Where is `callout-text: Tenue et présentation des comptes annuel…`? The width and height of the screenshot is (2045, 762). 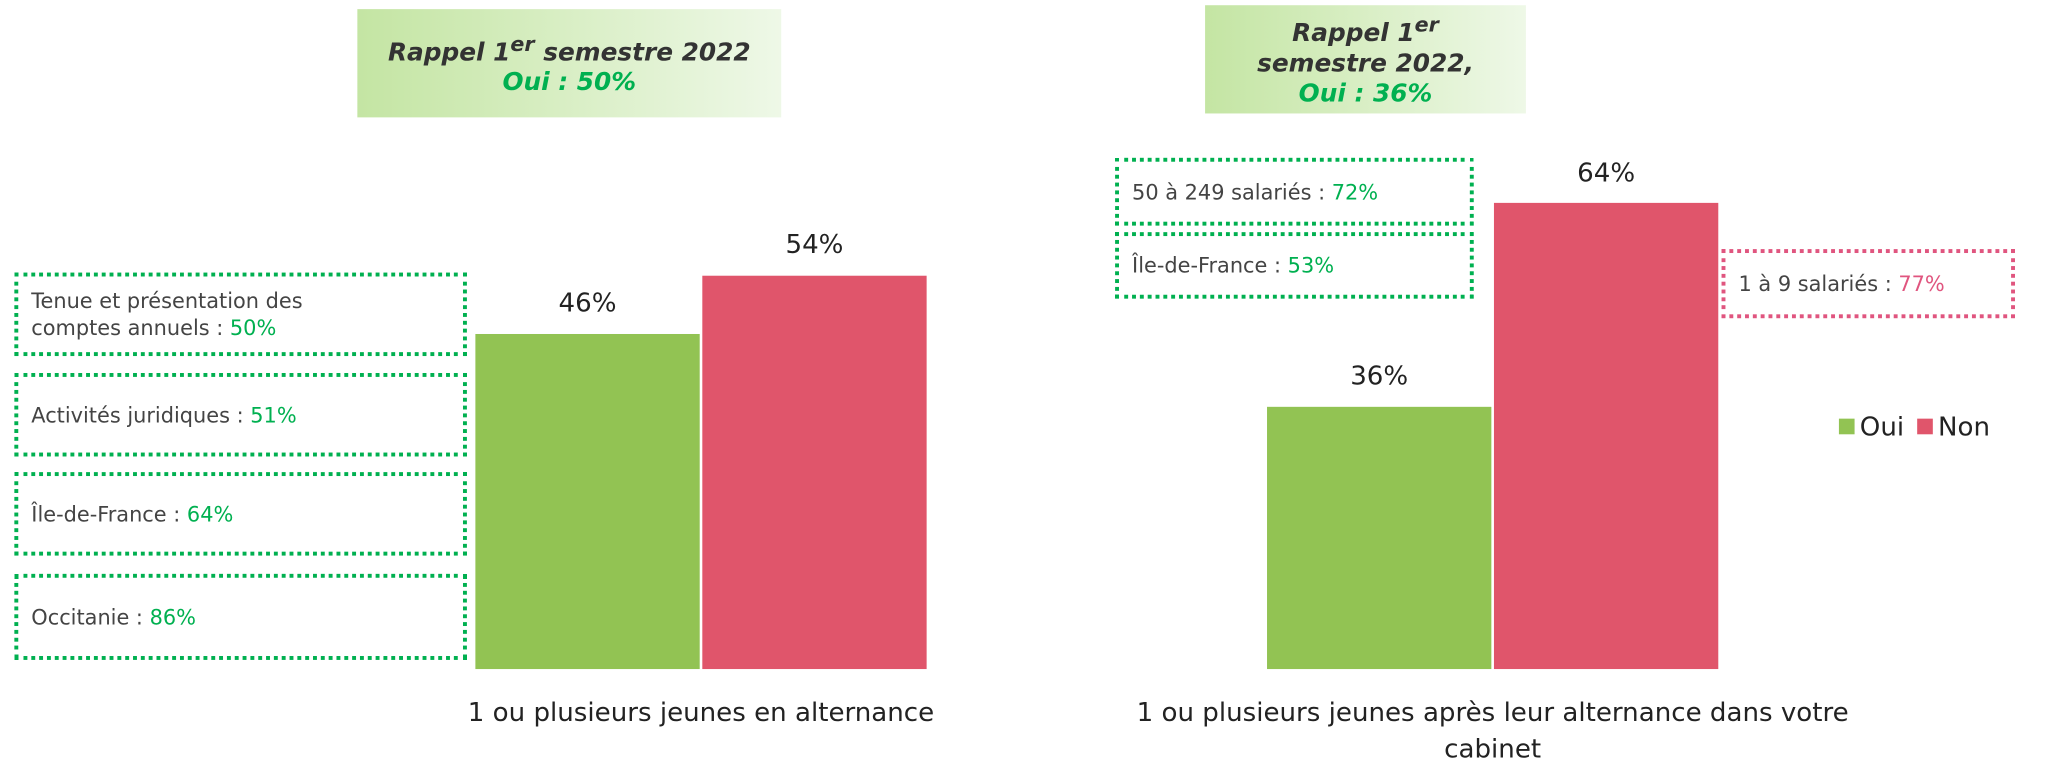
callout-text: Tenue et présentation des comptes annuel… is located at coordinates (207, 314).